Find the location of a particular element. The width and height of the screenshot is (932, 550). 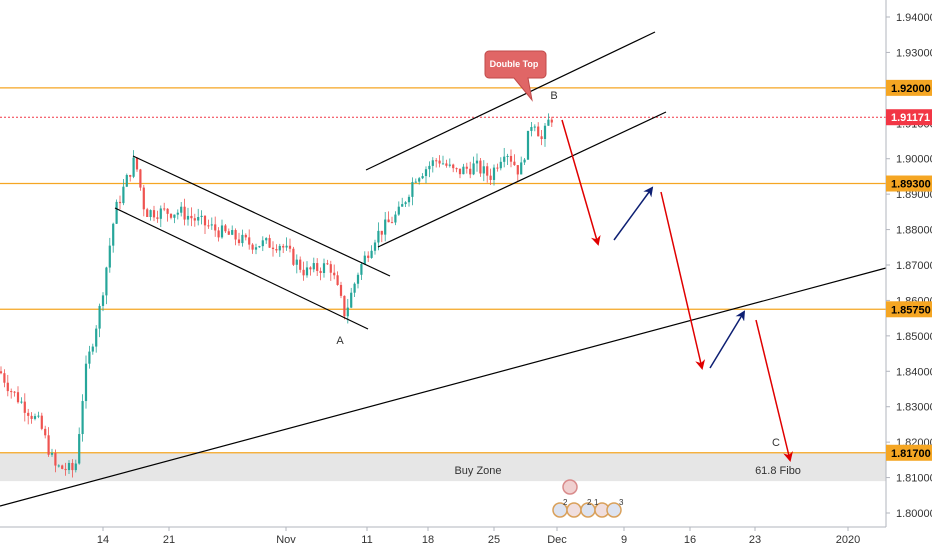

y-tick-label: 1.89000 is located at coordinates (914, 195).